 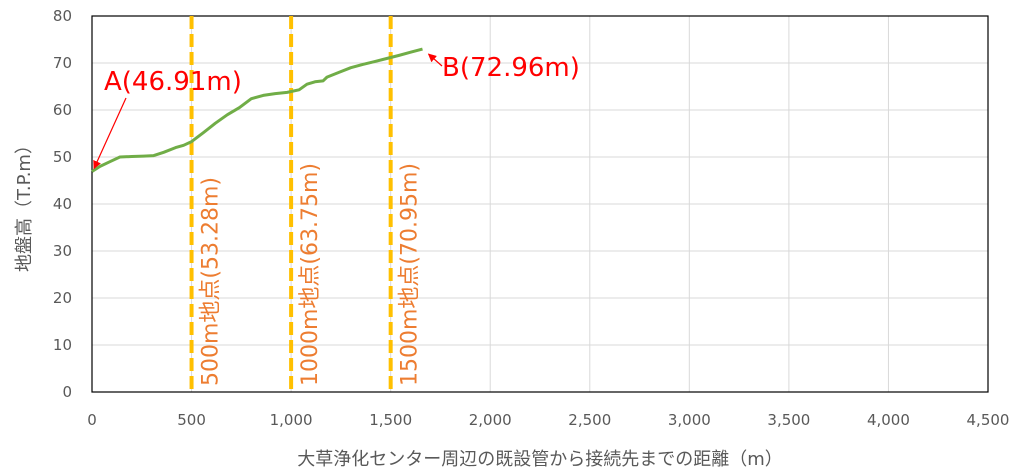 What do you see at coordinates (410, 274) in the screenshot?
I see `marker-label: 1500m地点(70.95m)` at bounding box center [410, 274].